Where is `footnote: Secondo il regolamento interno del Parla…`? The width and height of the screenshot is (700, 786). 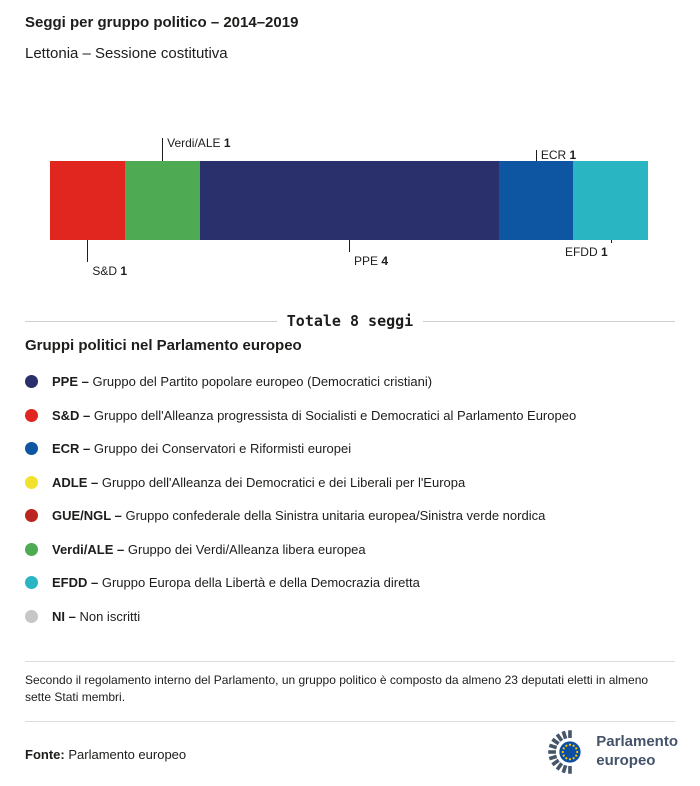
footnote: Secondo il regolamento interno del Parla… is located at coordinates (337, 688).